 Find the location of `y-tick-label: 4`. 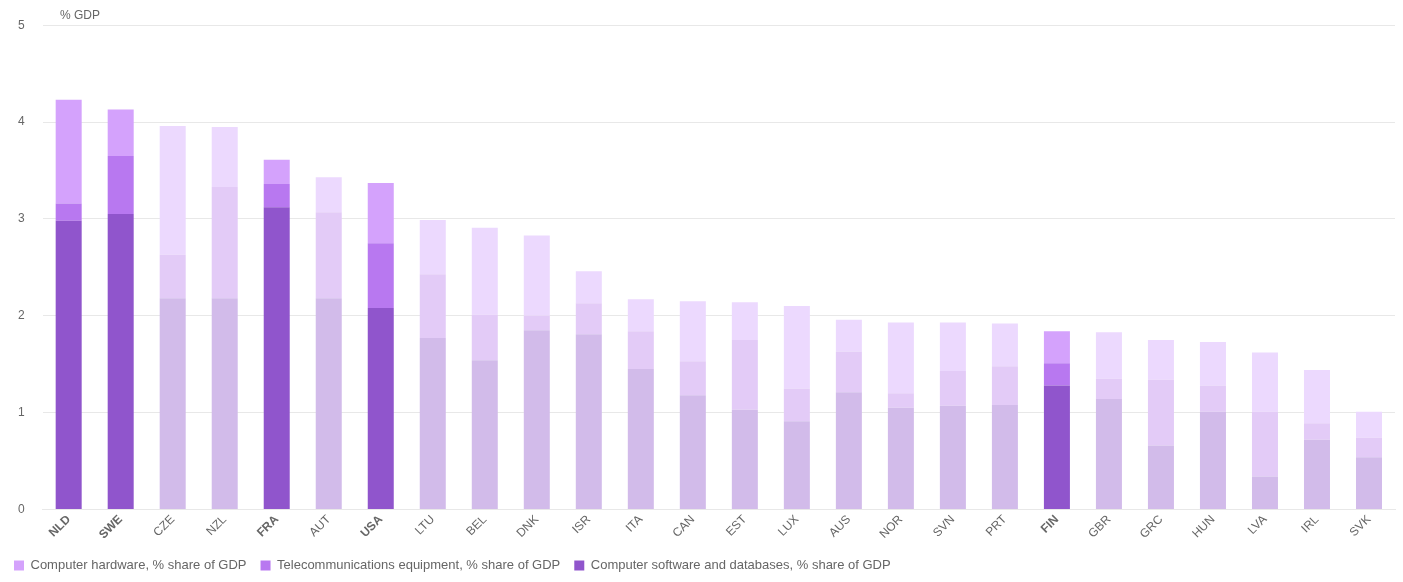

y-tick-label: 4 is located at coordinates (21, 121).